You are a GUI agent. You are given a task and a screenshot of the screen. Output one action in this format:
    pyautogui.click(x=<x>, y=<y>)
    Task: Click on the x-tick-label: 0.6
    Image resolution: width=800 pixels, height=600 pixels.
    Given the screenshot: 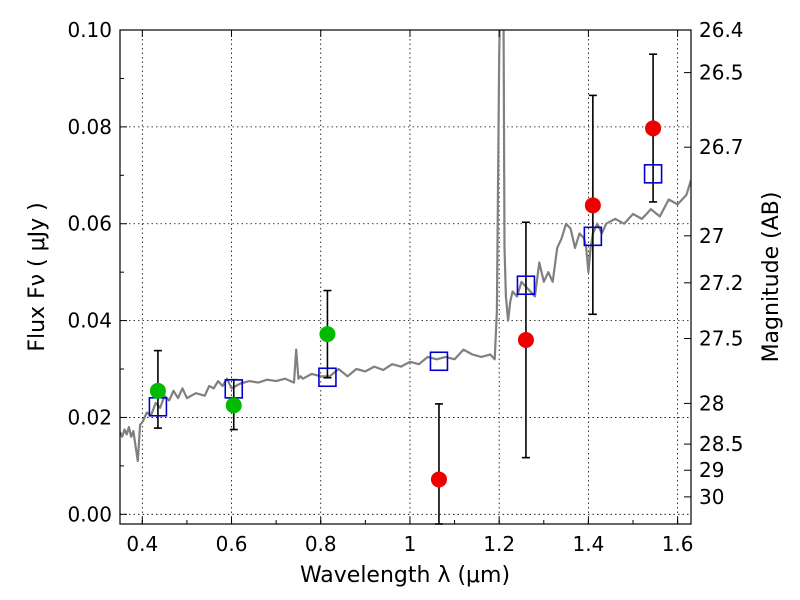 What is the action you would take?
    pyautogui.click(x=232, y=544)
    